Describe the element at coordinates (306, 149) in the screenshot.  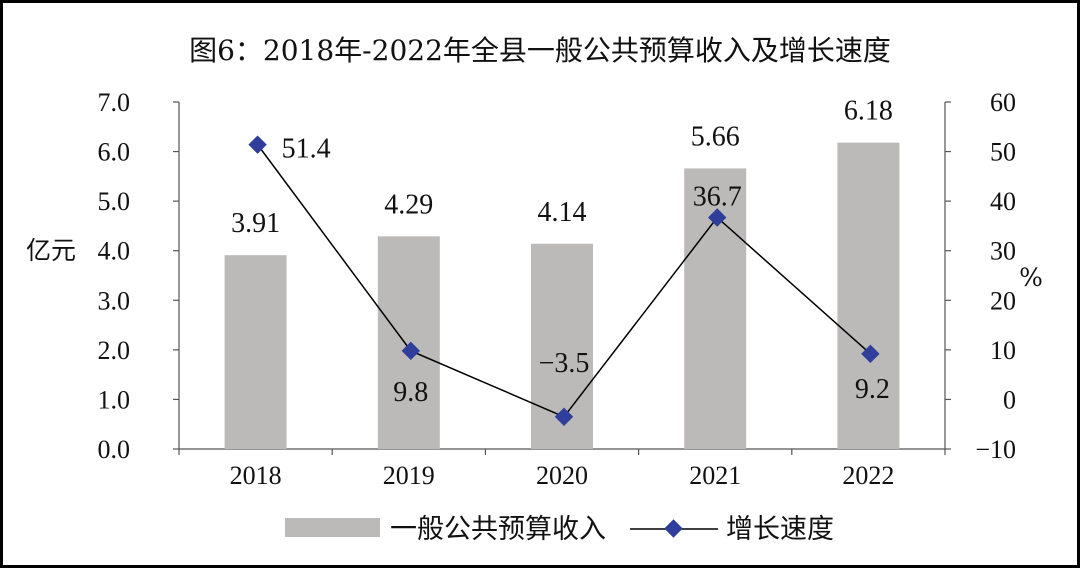
I see `growth-value-label: 51.4` at that location.